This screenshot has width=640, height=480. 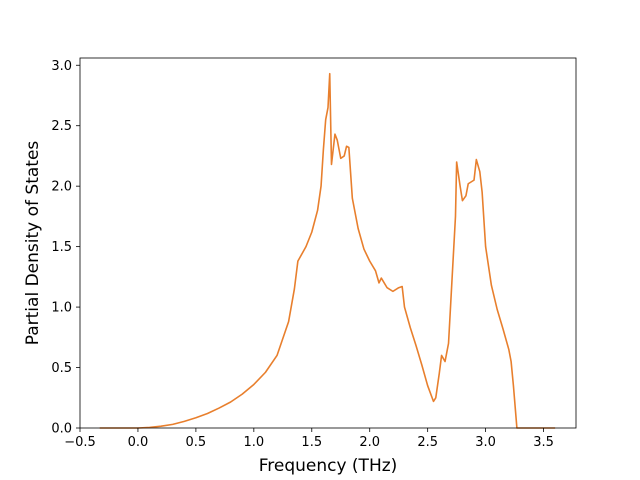 What do you see at coordinates (61, 429) in the screenshot?
I see `y-tick-label: 0.0` at bounding box center [61, 429].